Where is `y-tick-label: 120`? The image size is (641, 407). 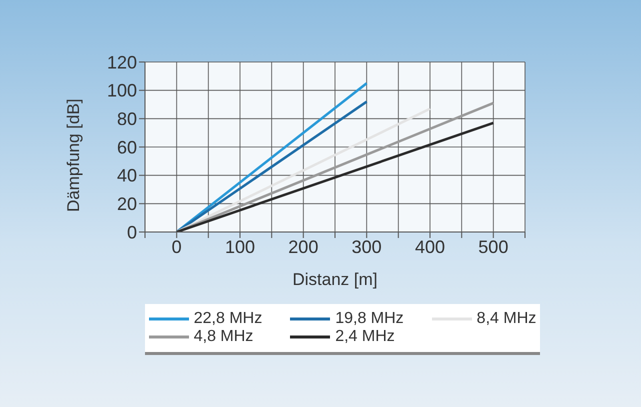
y-tick-label: 120 is located at coordinates (121, 62).